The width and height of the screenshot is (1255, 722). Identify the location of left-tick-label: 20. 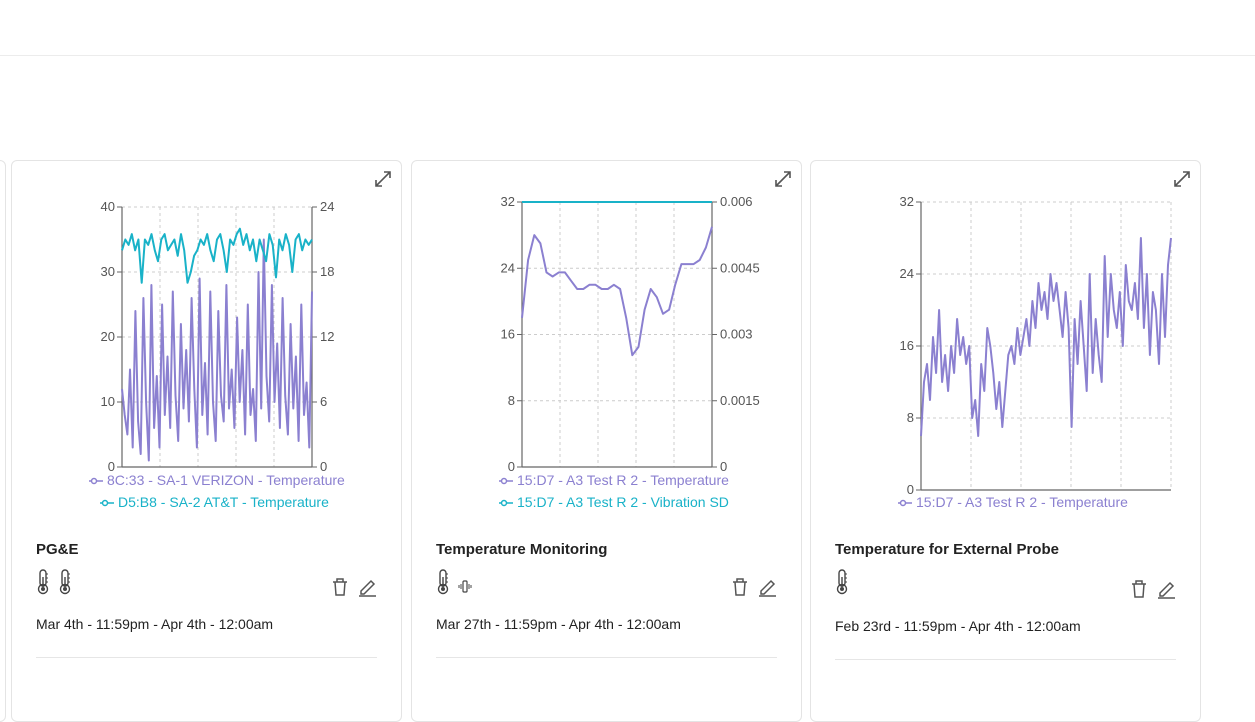
(108, 336).